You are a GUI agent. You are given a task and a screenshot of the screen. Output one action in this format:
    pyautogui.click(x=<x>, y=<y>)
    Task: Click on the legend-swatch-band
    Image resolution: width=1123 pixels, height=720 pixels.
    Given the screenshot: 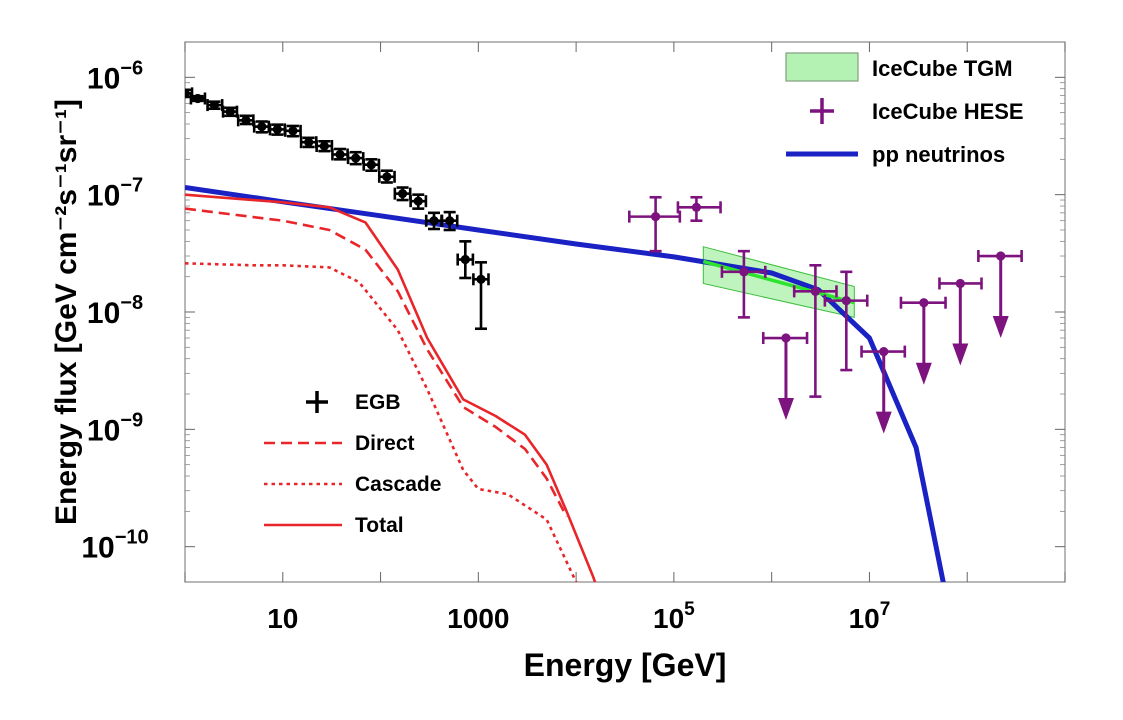 What is the action you would take?
    pyautogui.click(x=822, y=67)
    